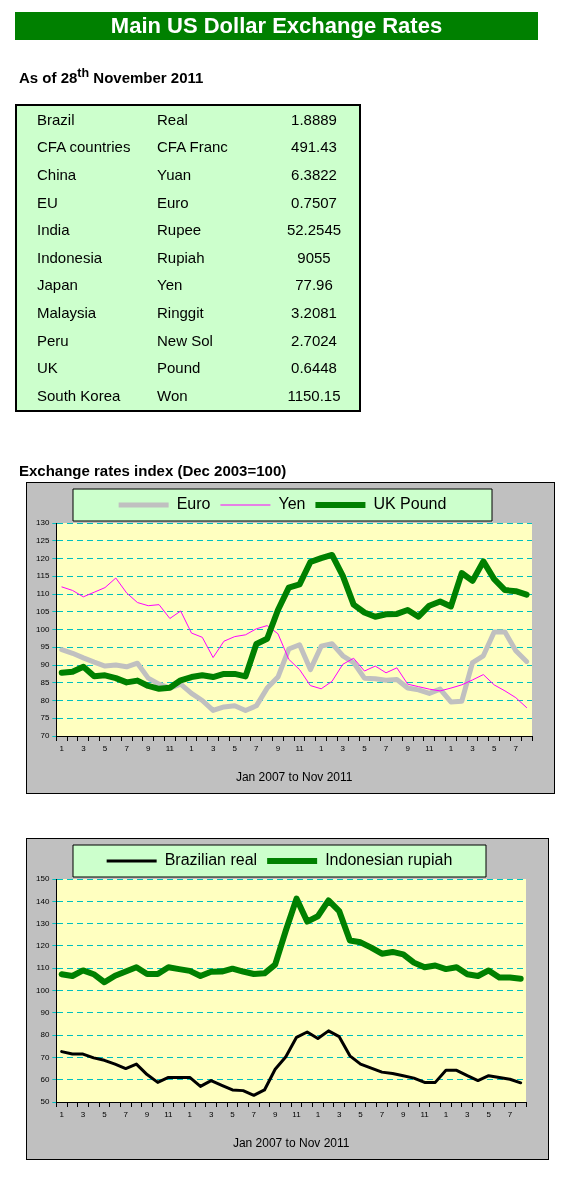 The width and height of the screenshot is (568, 1178). I want to click on category-label: Rupiah, so click(181, 257).